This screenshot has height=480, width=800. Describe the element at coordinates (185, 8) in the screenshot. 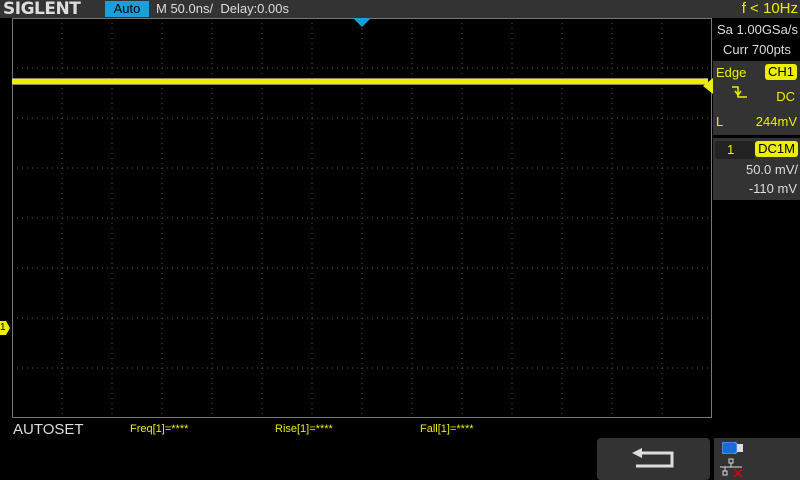

I see `timebase-value: M 50.0ns/` at that location.